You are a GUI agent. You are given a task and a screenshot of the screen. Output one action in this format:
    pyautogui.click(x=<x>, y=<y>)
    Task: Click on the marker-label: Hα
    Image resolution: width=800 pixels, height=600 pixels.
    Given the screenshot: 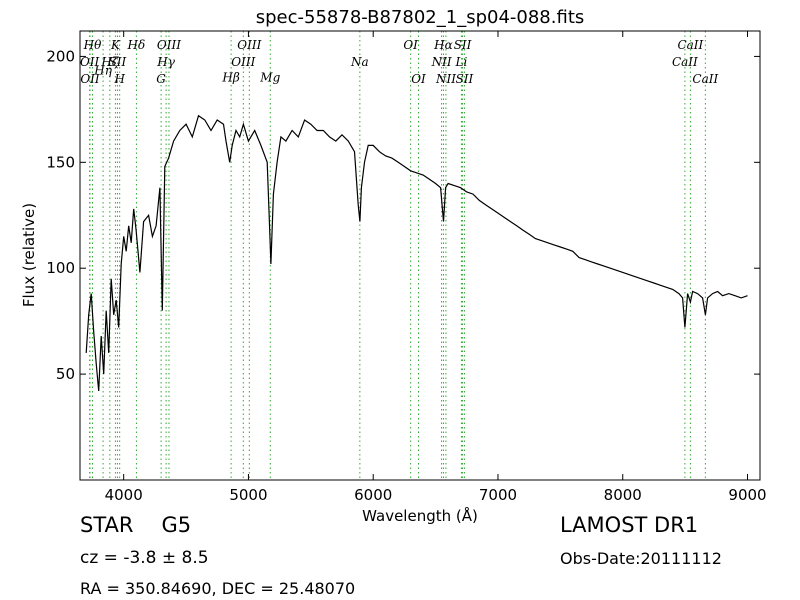 What is the action you would take?
    pyautogui.click(x=443, y=45)
    